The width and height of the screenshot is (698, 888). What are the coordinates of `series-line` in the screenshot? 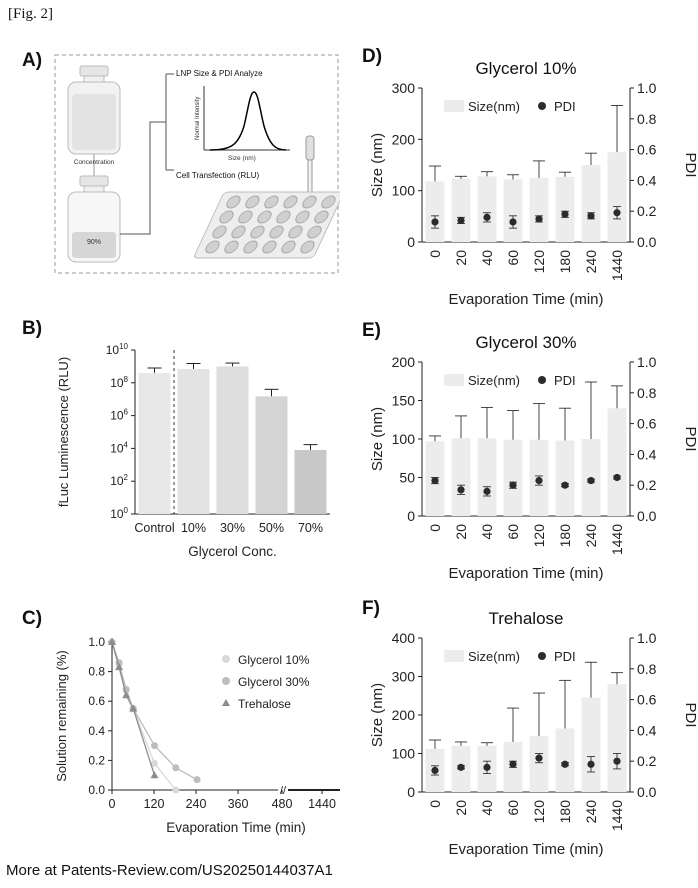 It's located at (154, 711).